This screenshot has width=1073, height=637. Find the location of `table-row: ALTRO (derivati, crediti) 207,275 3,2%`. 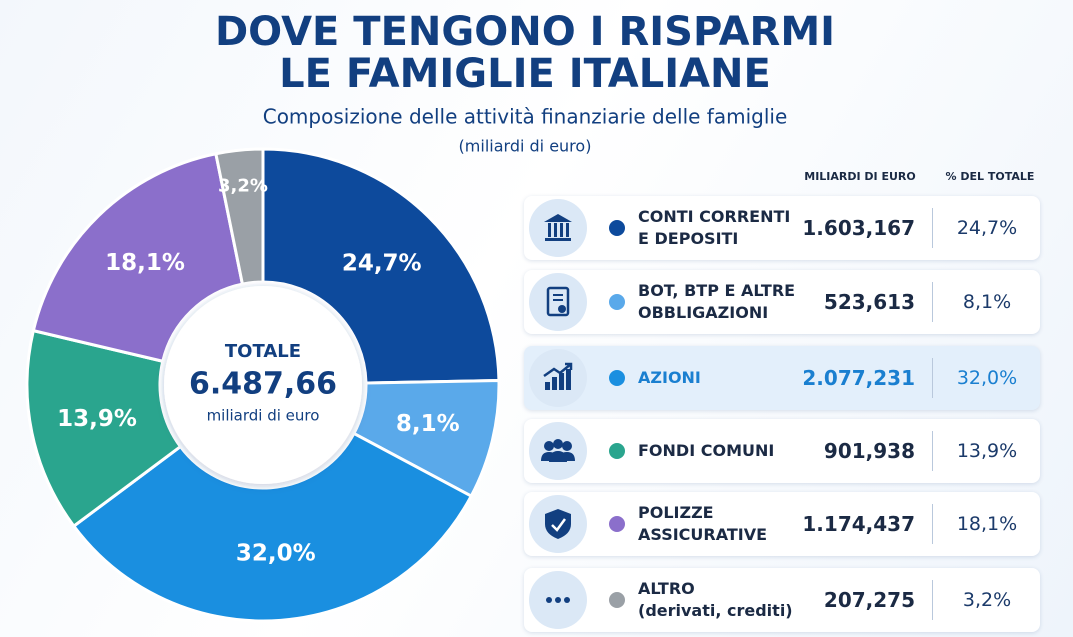

table-row: ALTRO (derivati, crediti) 207,275 3,2% is located at coordinates (782, 600).